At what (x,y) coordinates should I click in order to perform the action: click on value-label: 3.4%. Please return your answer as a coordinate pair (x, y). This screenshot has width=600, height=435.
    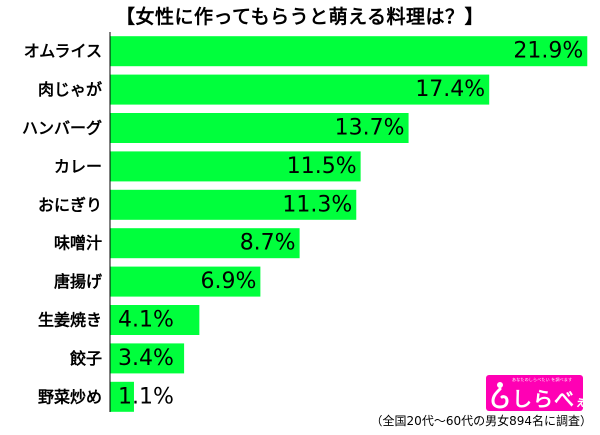
    Looking at the image, I should click on (146, 358).